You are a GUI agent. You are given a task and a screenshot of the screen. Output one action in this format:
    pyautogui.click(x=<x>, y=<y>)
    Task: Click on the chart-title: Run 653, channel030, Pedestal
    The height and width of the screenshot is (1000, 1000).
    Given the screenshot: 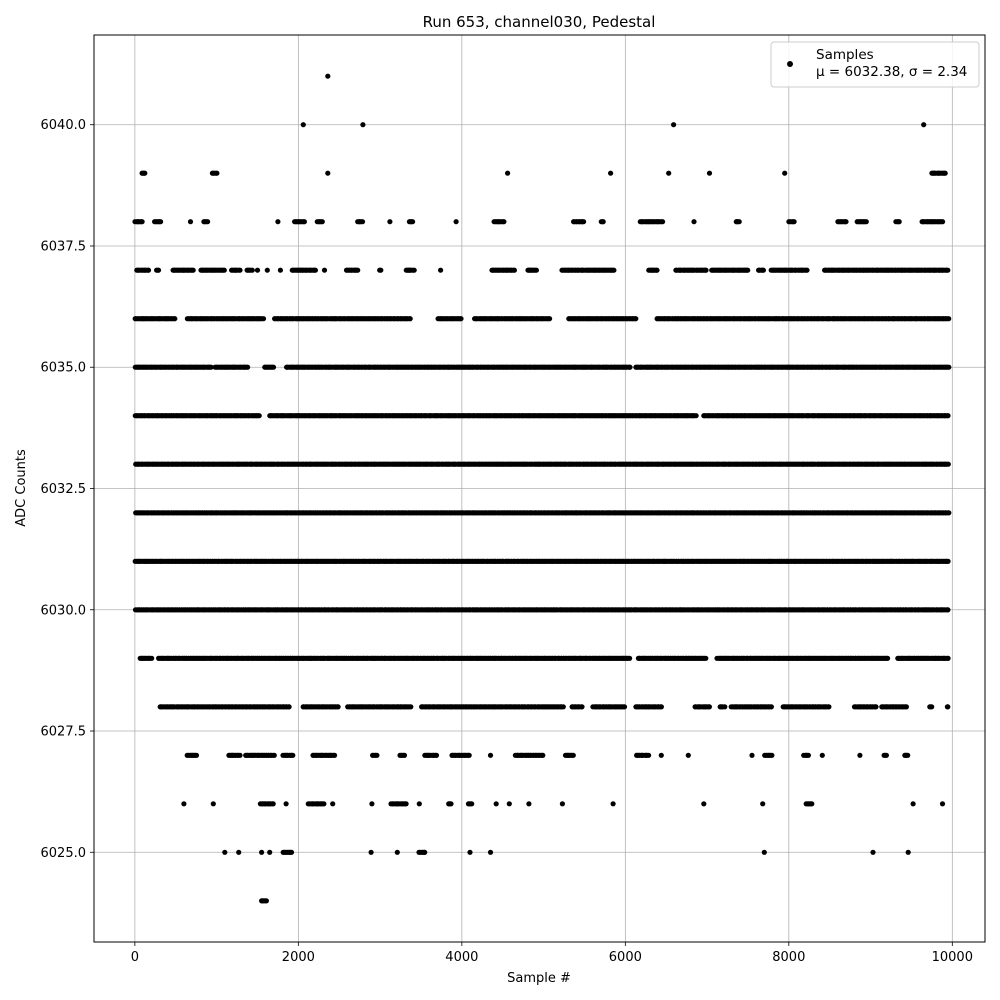 What is the action you would take?
    pyautogui.click(x=539, y=22)
    